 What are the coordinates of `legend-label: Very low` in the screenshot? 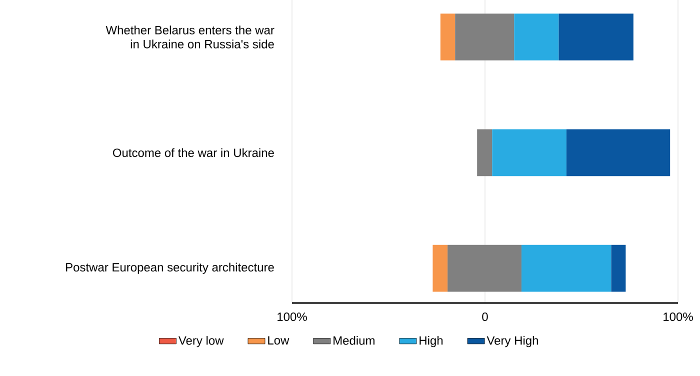 It's located at (201, 342).